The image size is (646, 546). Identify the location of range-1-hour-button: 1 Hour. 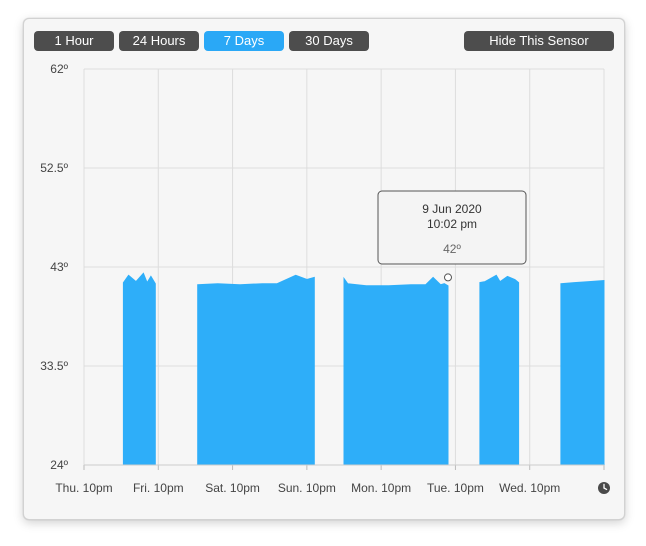
(74, 41).